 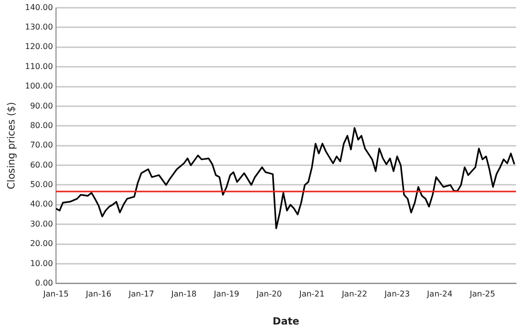 I want to click on y-tick-label: 0.00, so click(x=44, y=283).